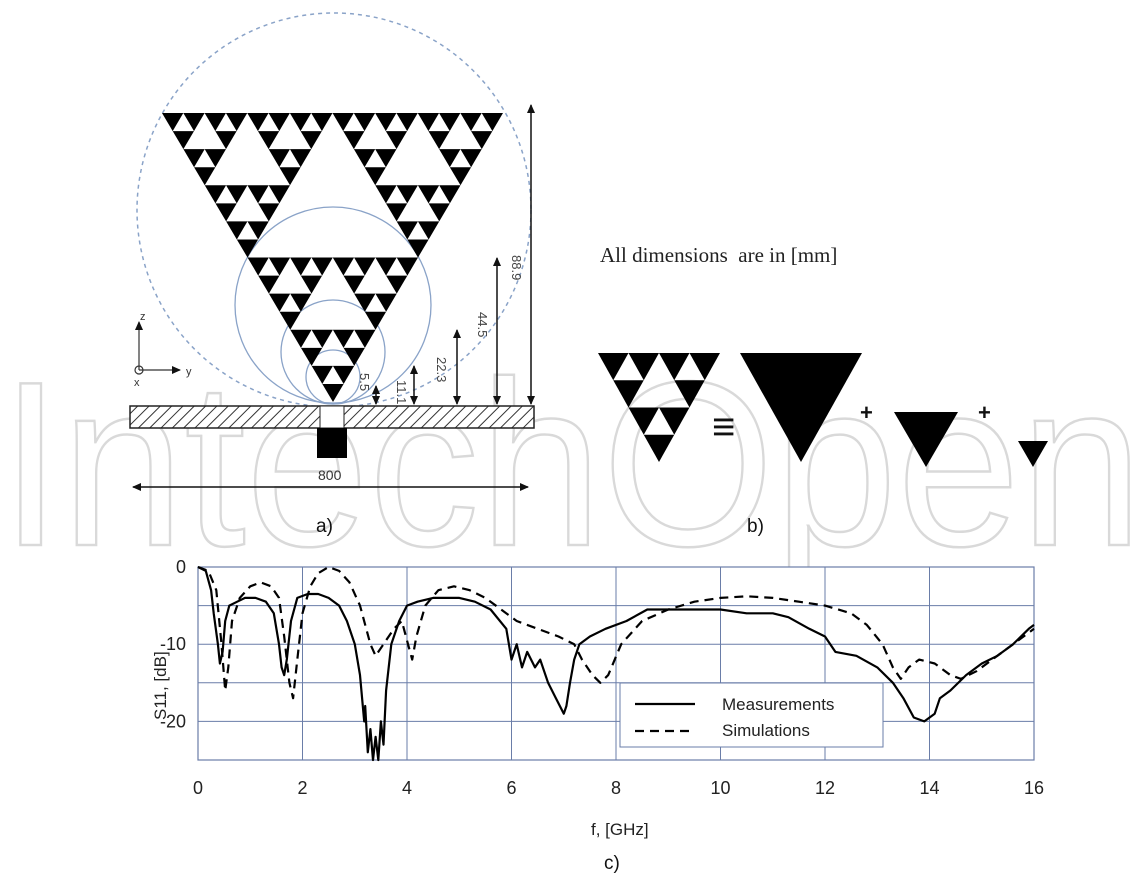 The image size is (1143, 877). What do you see at coordinates (620, 829) in the screenshot?
I see `x-axis-label: f, [GHz]` at bounding box center [620, 829].